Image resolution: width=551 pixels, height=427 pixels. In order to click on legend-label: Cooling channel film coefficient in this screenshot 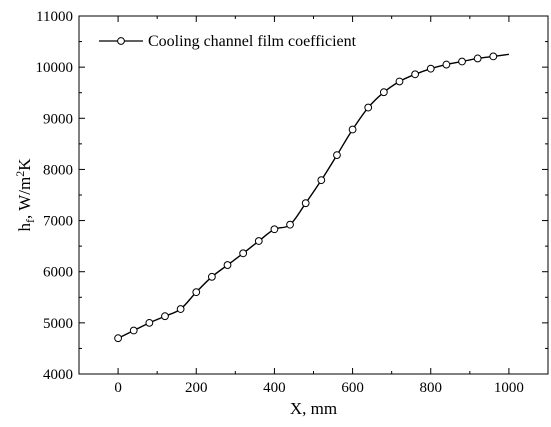, I will do `click(252, 41)`.